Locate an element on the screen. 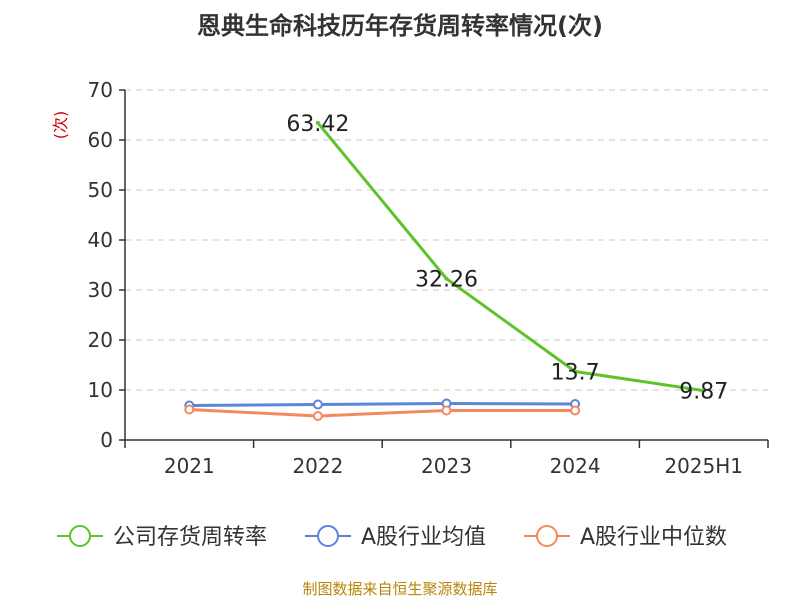  chart-title: 恩典生命科技历年存货周转率情况(次) is located at coordinates (400, 26).